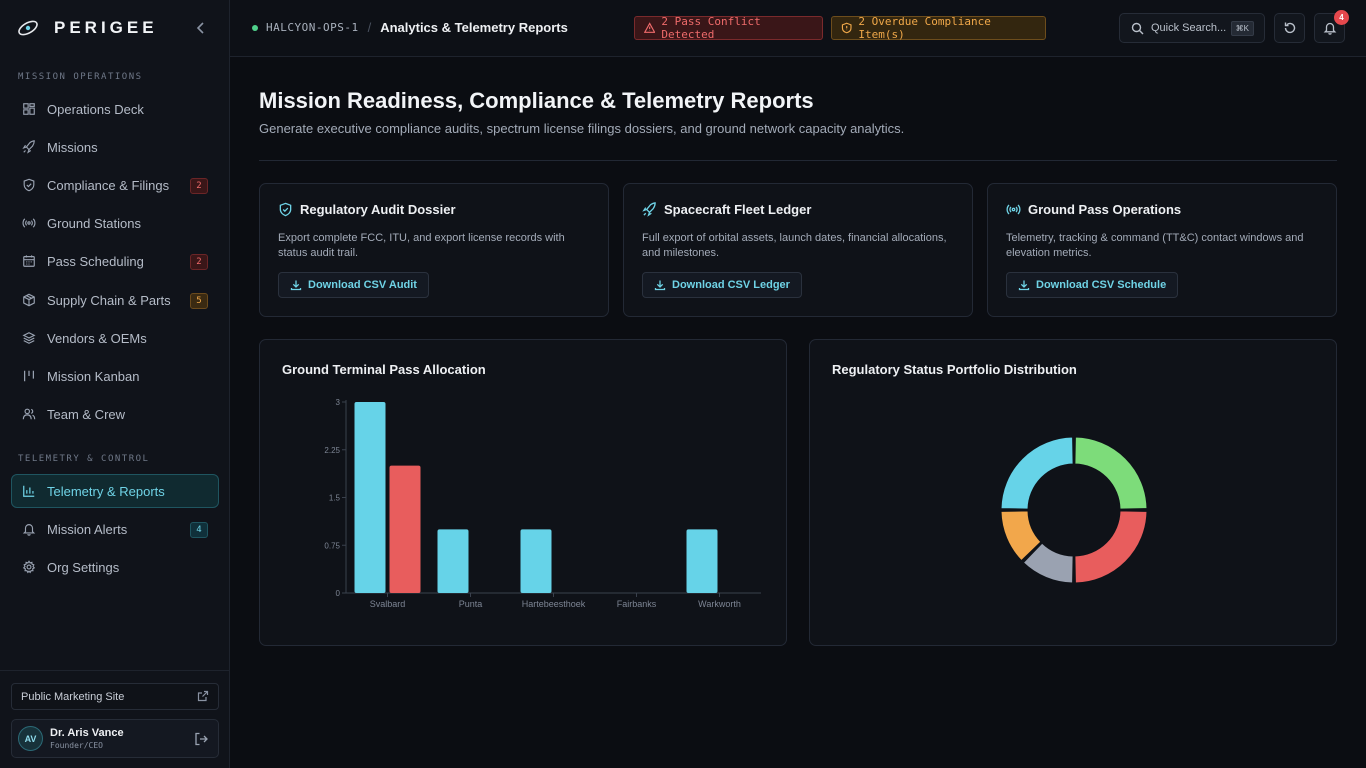 The width and height of the screenshot is (1366, 768). Describe the element at coordinates (388, 604) in the screenshot. I see `x-tick-label: Svalbard` at that location.